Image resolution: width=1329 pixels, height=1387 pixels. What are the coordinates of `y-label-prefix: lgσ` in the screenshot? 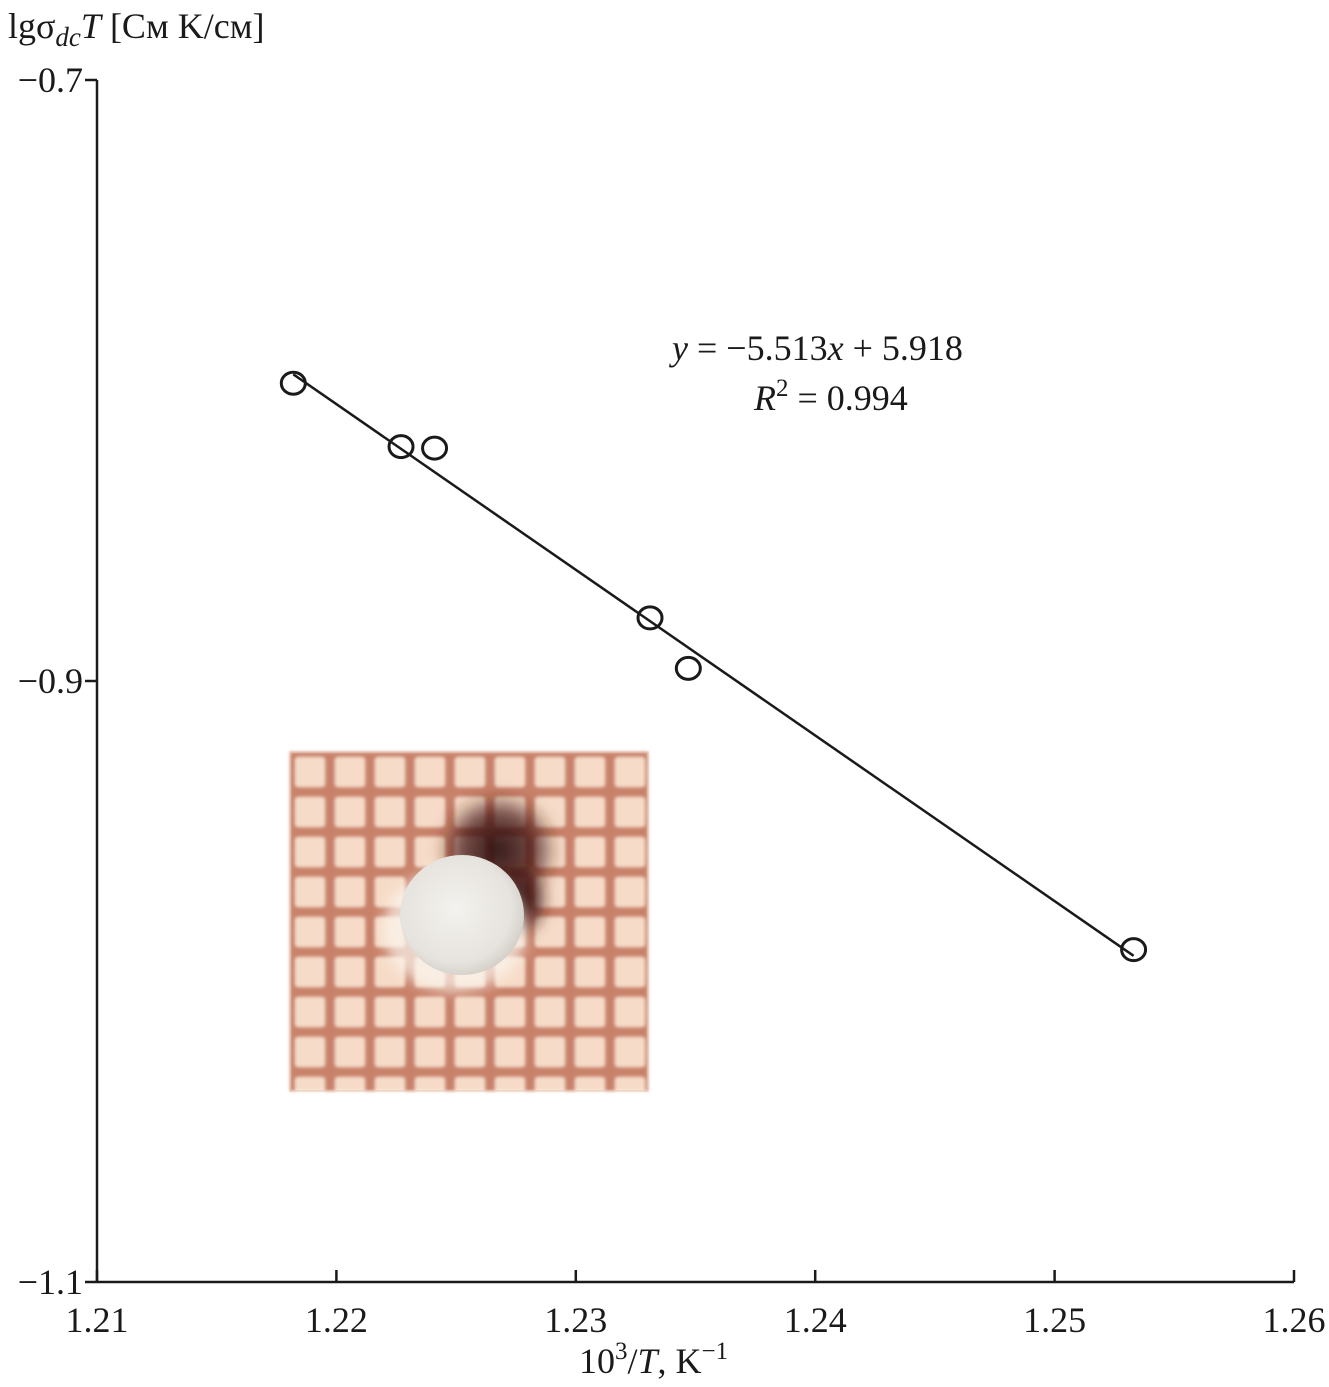 It's located at (31, 26).